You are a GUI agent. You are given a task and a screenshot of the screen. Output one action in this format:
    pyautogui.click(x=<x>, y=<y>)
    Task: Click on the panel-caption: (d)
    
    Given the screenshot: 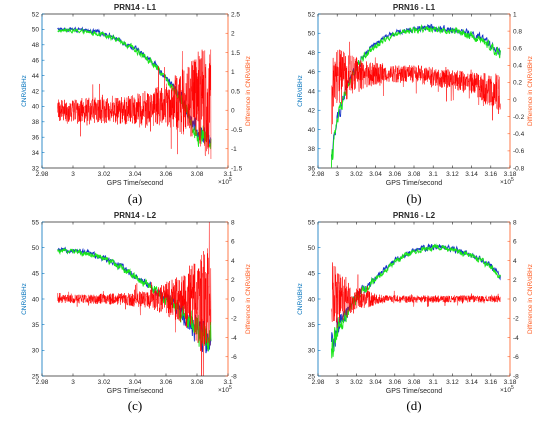 What is the action you would take?
    pyautogui.click(x=413, y=405)
    